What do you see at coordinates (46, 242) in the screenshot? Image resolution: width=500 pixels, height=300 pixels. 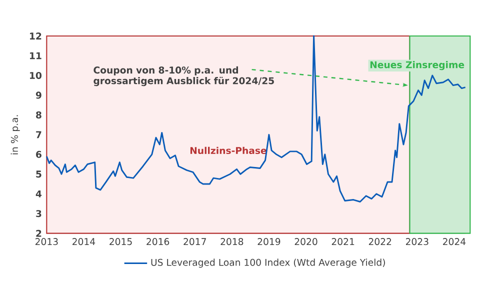 I see `x-tick-label: 2013` at bounding box center [46, 242].